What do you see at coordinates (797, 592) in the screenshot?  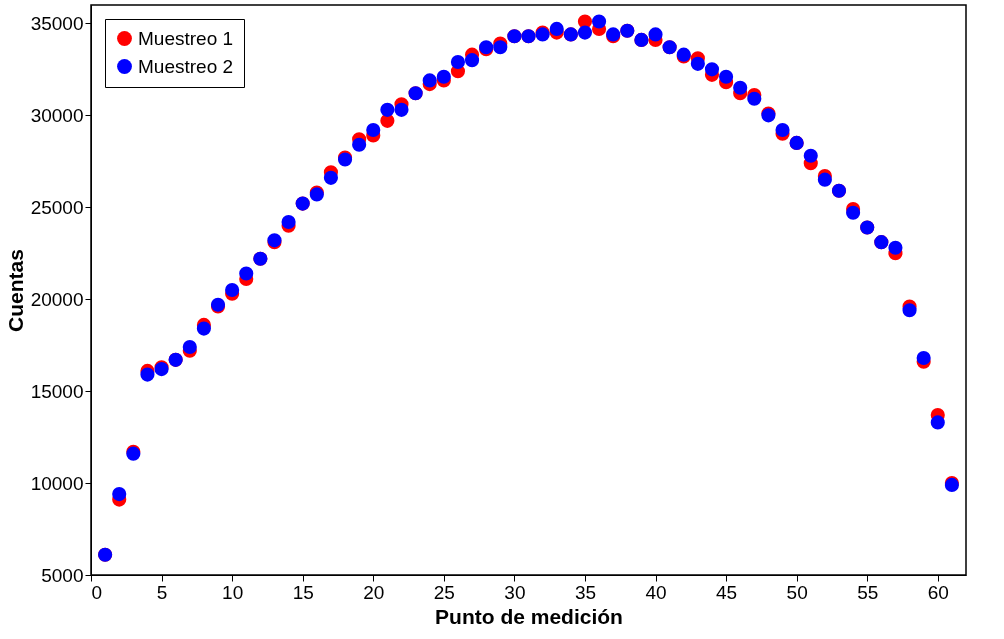 I see `x-tick-label: 50` at bounding box center [797, 592].